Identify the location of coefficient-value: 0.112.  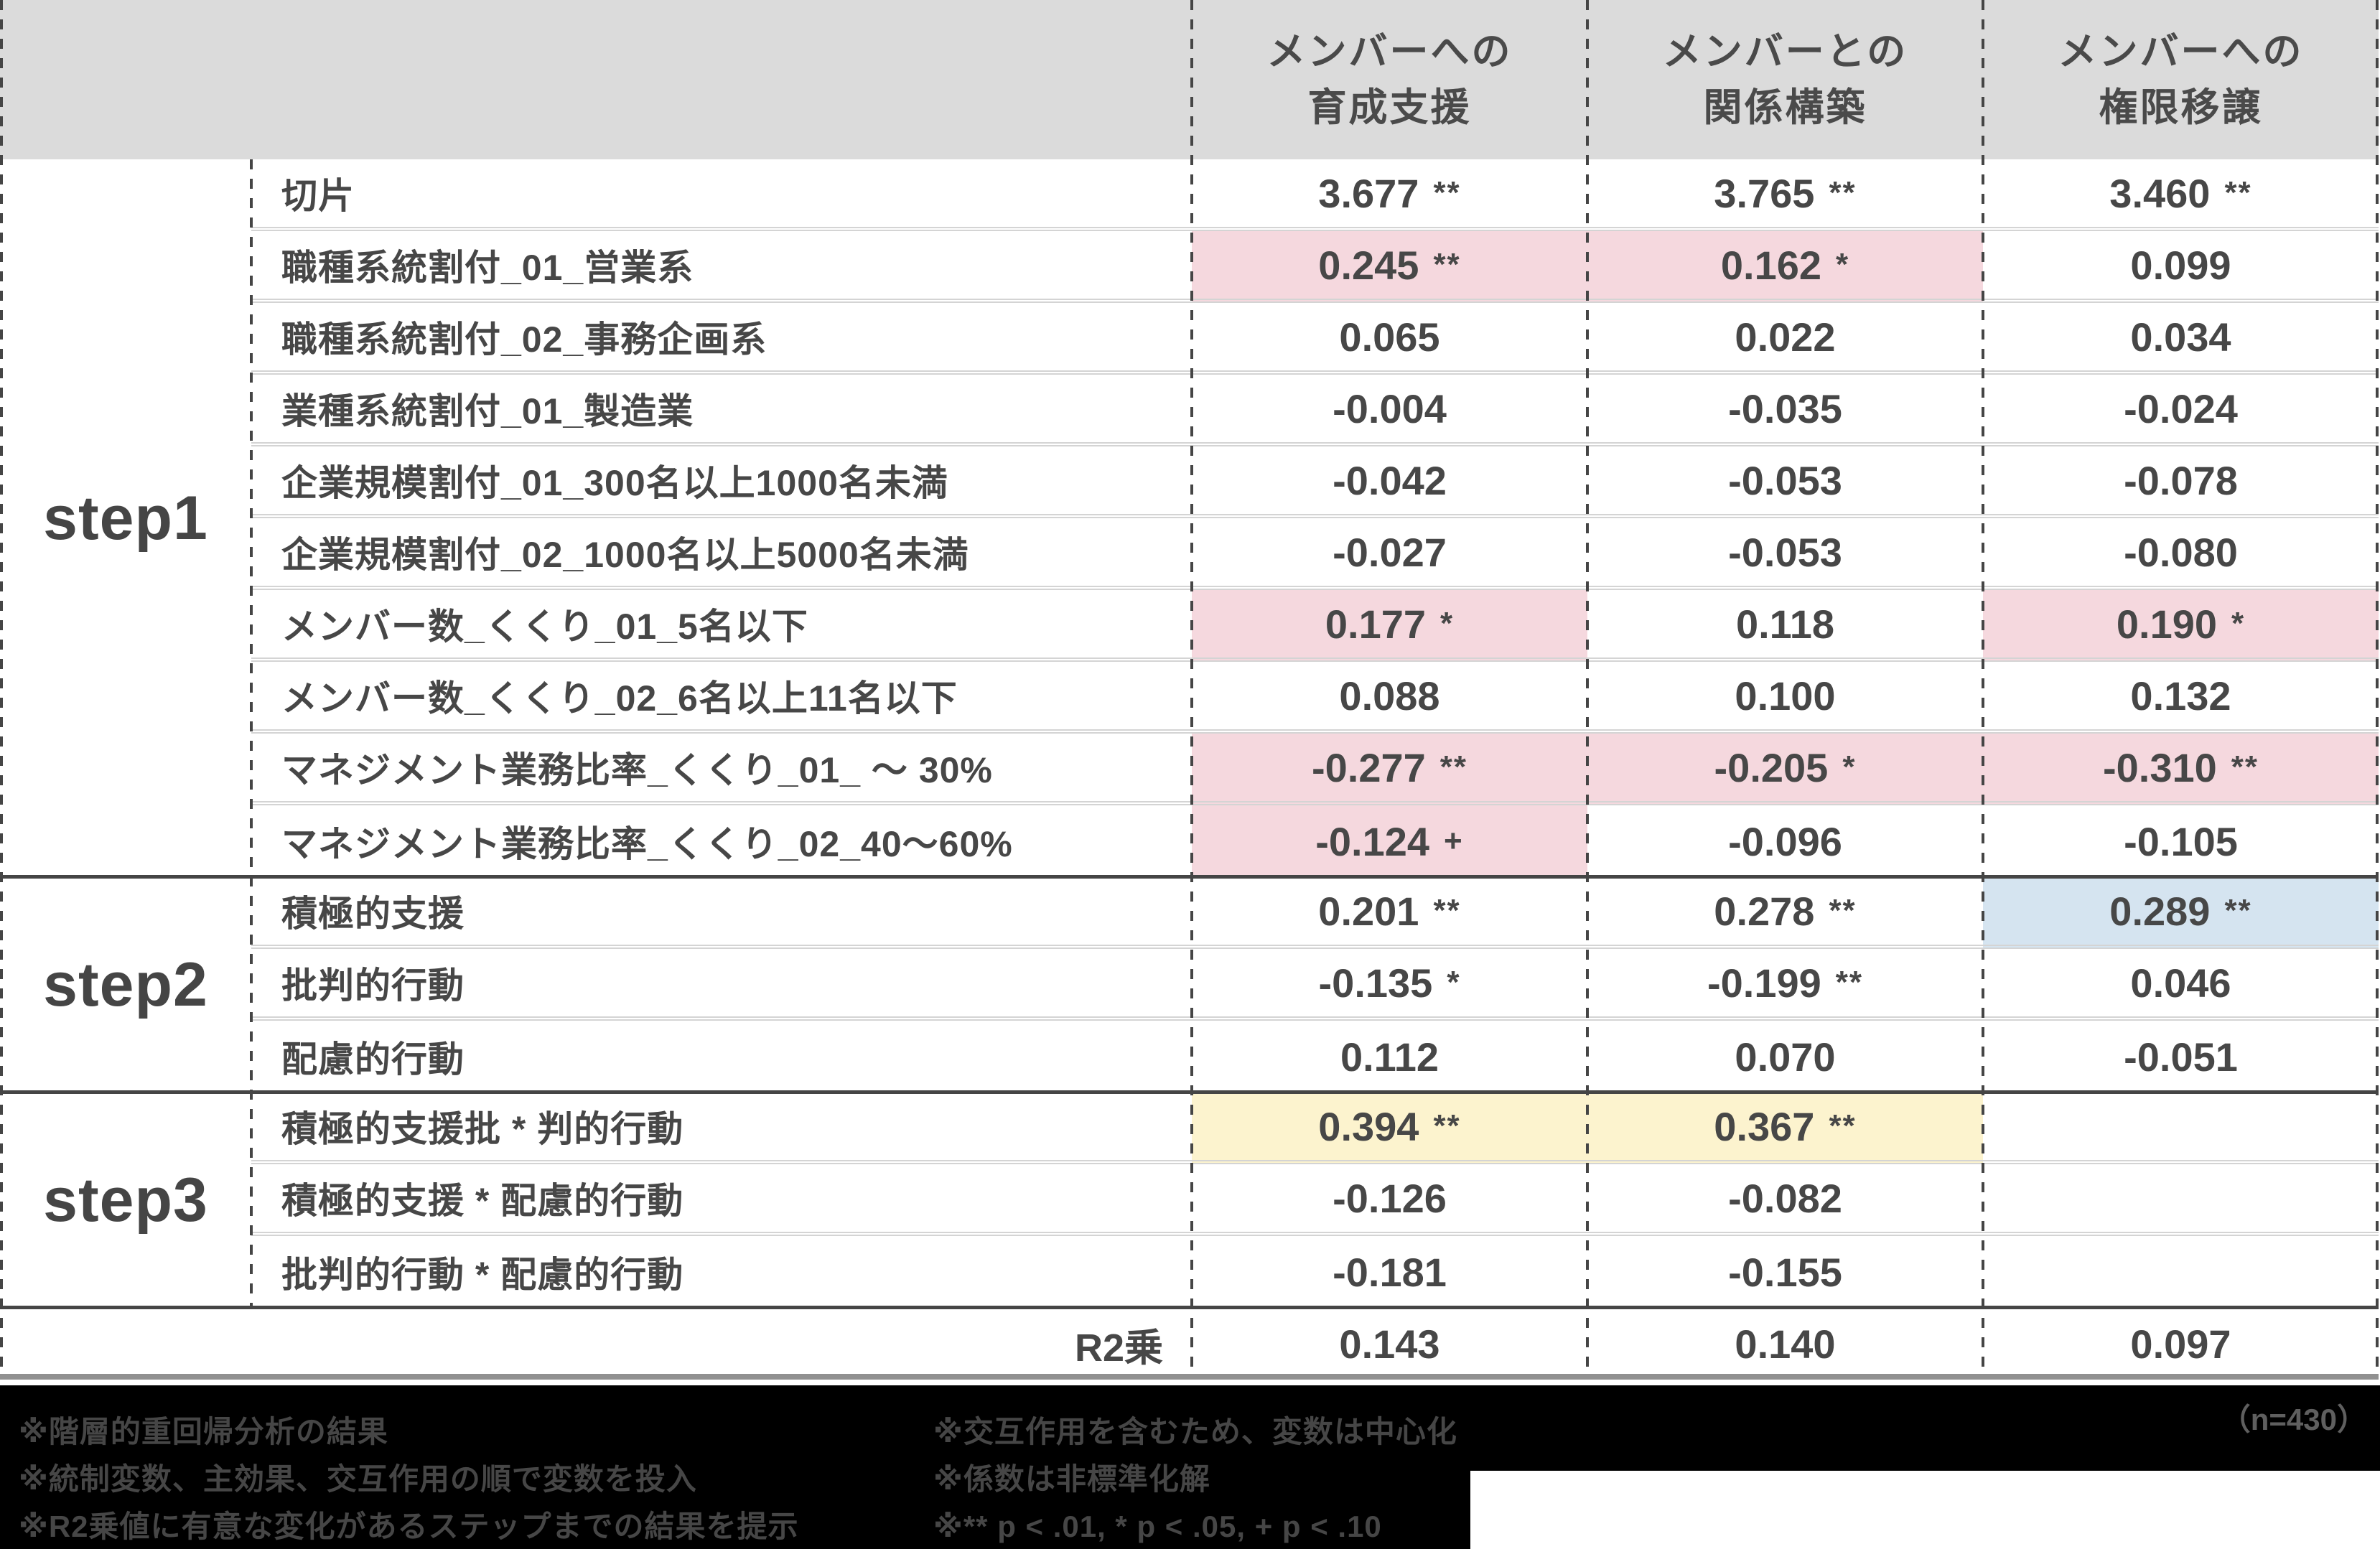
(1389, 1057).